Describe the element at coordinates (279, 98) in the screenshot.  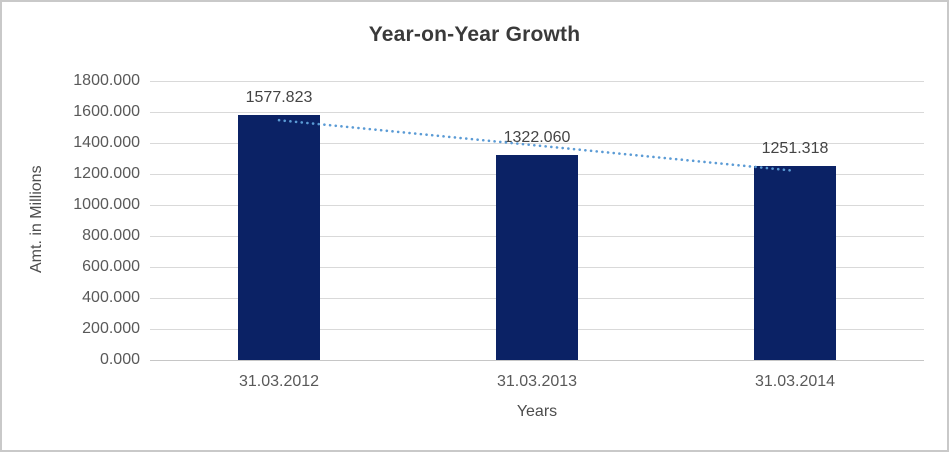
I see `bar-value-label: 1577.823` at that location.